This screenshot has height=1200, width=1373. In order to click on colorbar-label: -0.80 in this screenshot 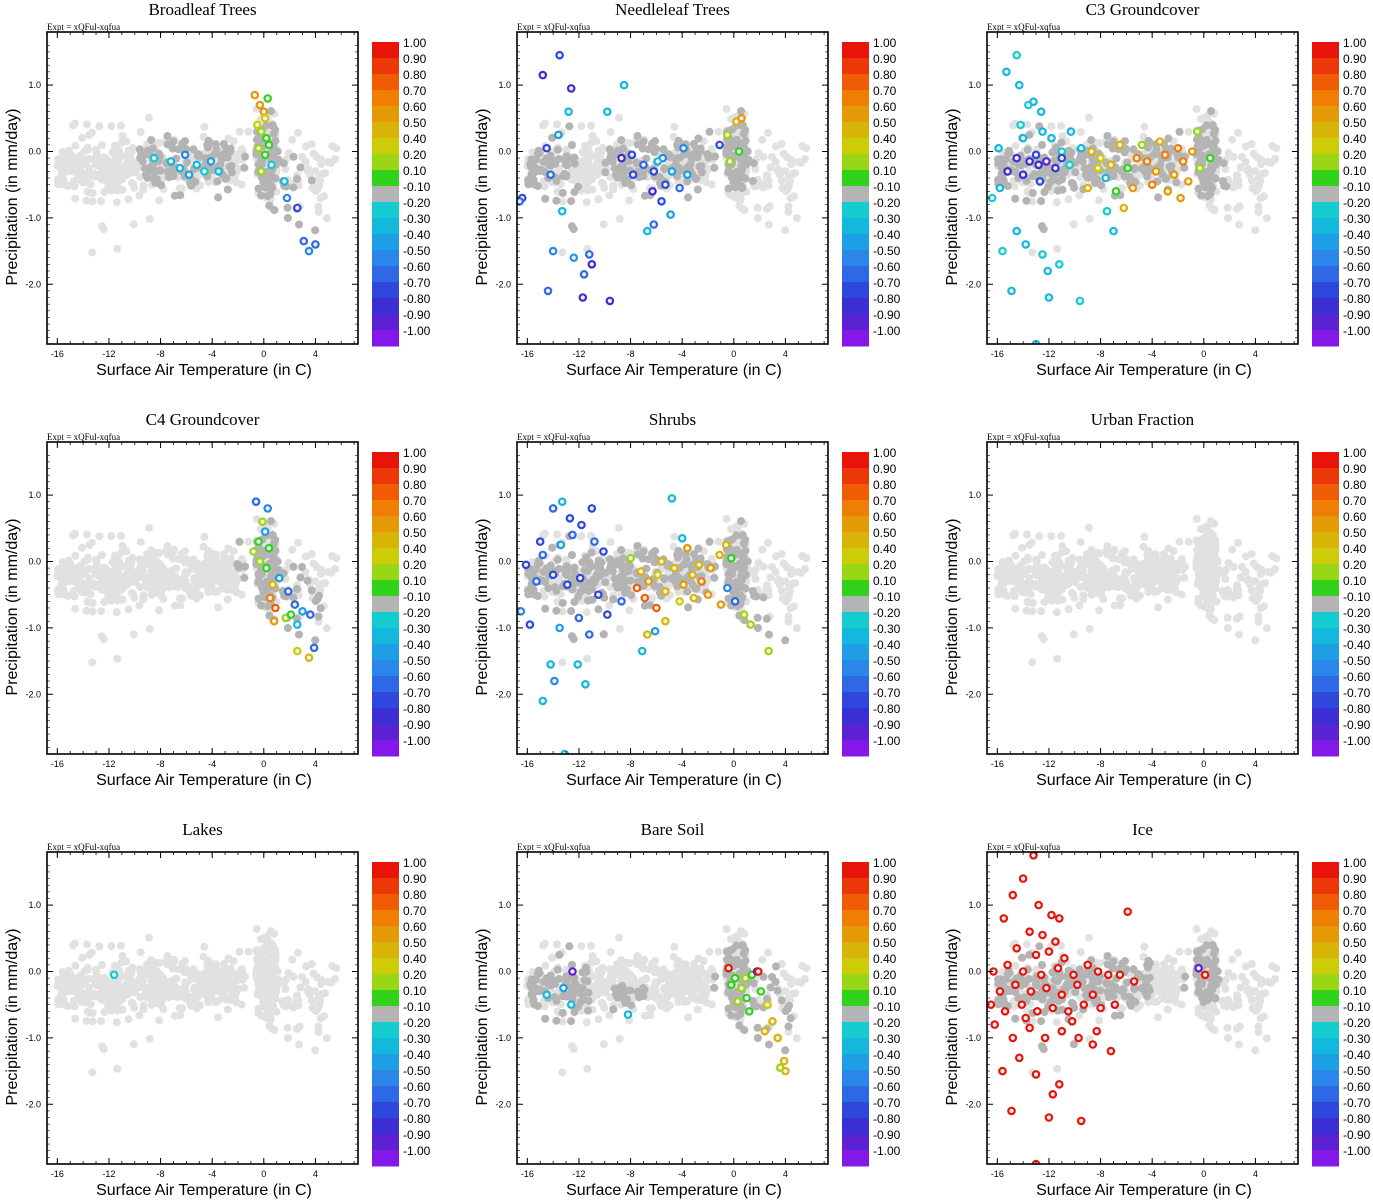, I will do `click(417, 709)`.